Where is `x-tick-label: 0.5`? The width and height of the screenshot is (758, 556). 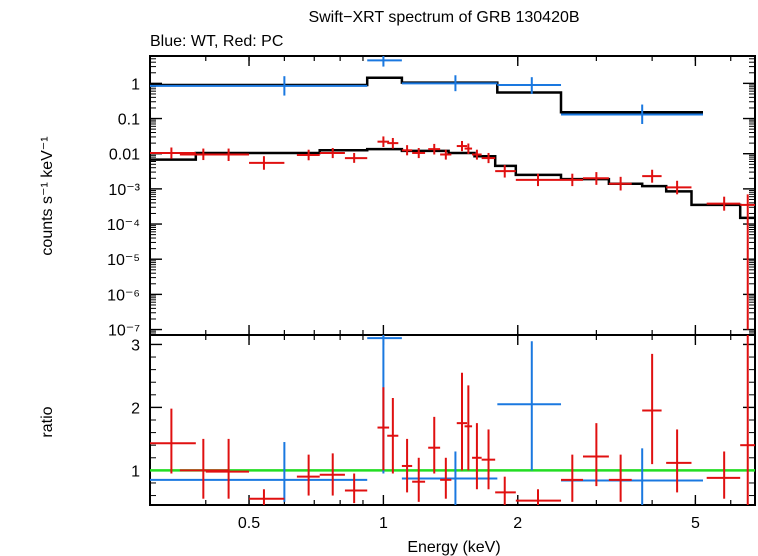 x-tick-label: 0.5 is located at coordinates (249, 523).